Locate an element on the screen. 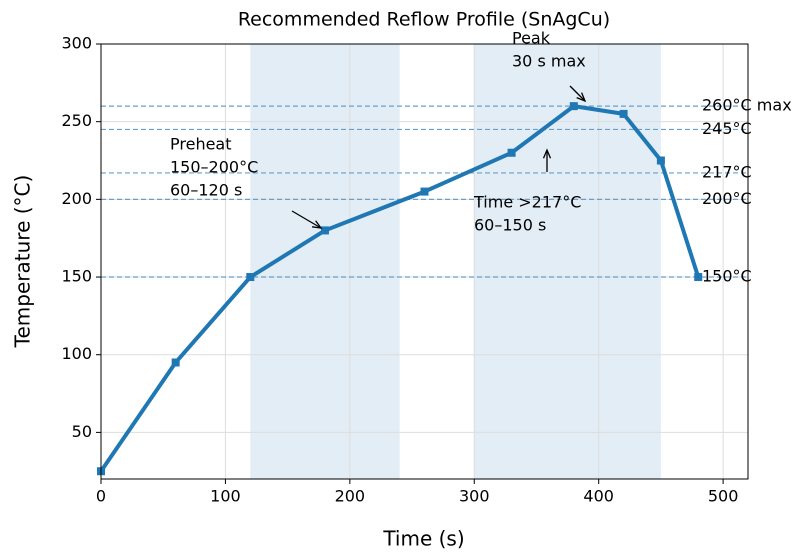  x-tick-label: 400 is located at coordinates (598, 496).